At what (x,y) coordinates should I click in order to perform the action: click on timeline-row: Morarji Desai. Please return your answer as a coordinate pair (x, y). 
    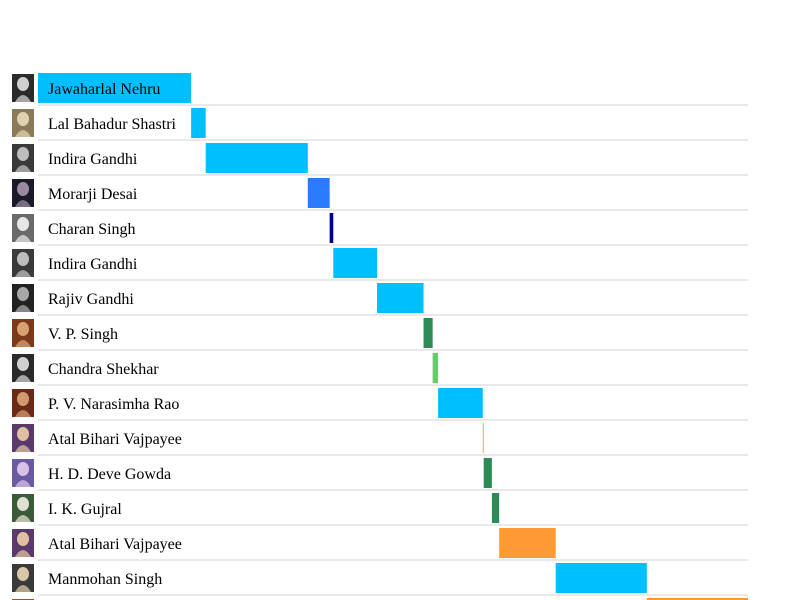
    Looking at the image, I should click on (380, 194).